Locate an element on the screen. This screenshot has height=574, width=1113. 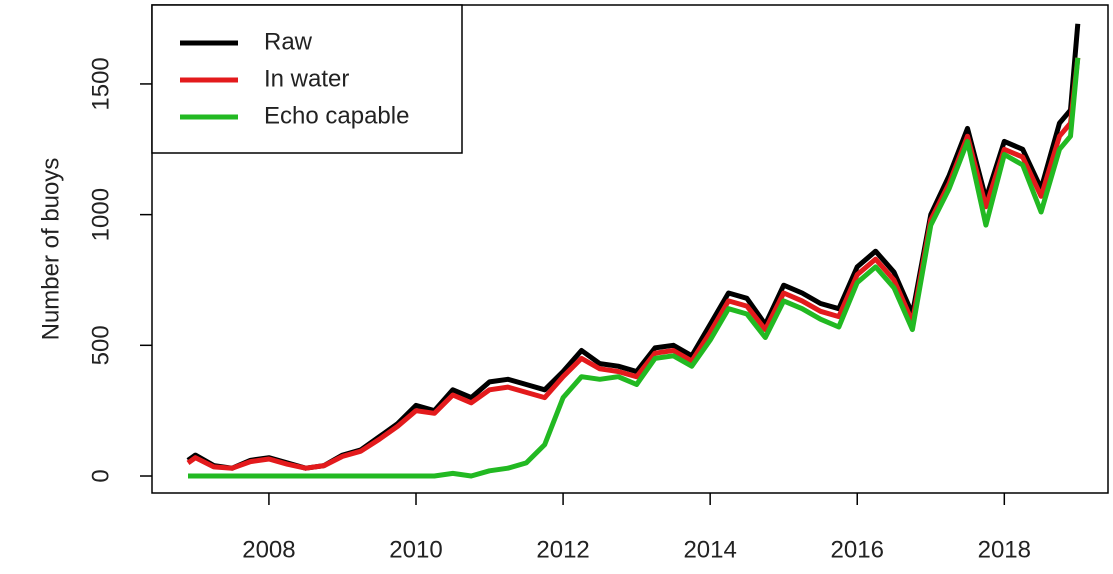
y-tick-label: 0 is located at coordinates (100, 475).